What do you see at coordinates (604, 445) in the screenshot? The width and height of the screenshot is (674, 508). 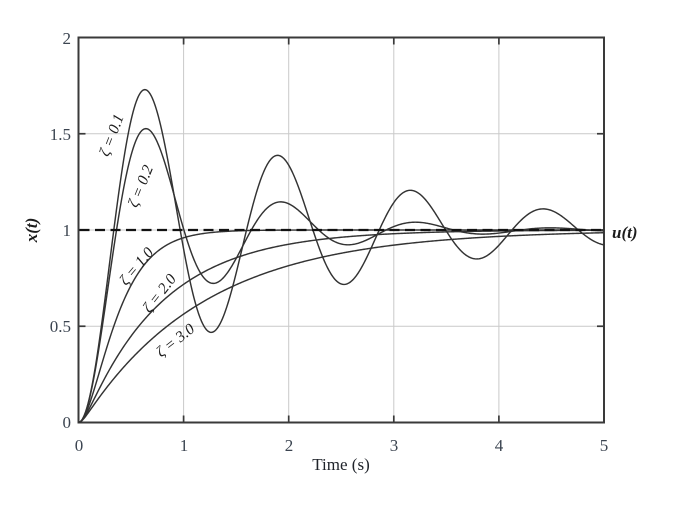 I see `xtick-label-5: 5` at bounding box center [604, 445].